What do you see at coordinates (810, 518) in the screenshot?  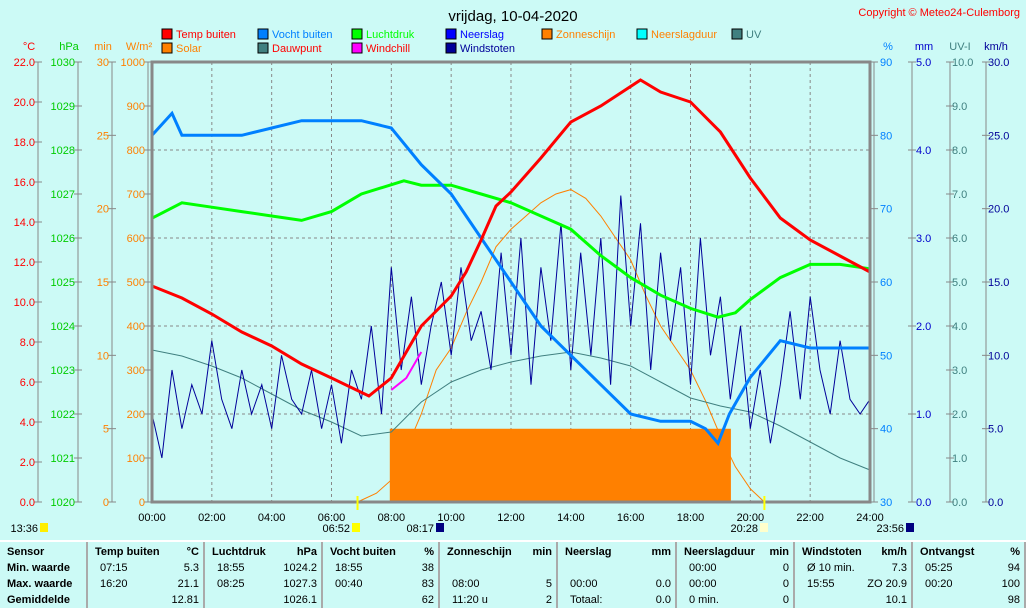 I see `x-tick-label: 22:00` at bounding box center [810, 518].